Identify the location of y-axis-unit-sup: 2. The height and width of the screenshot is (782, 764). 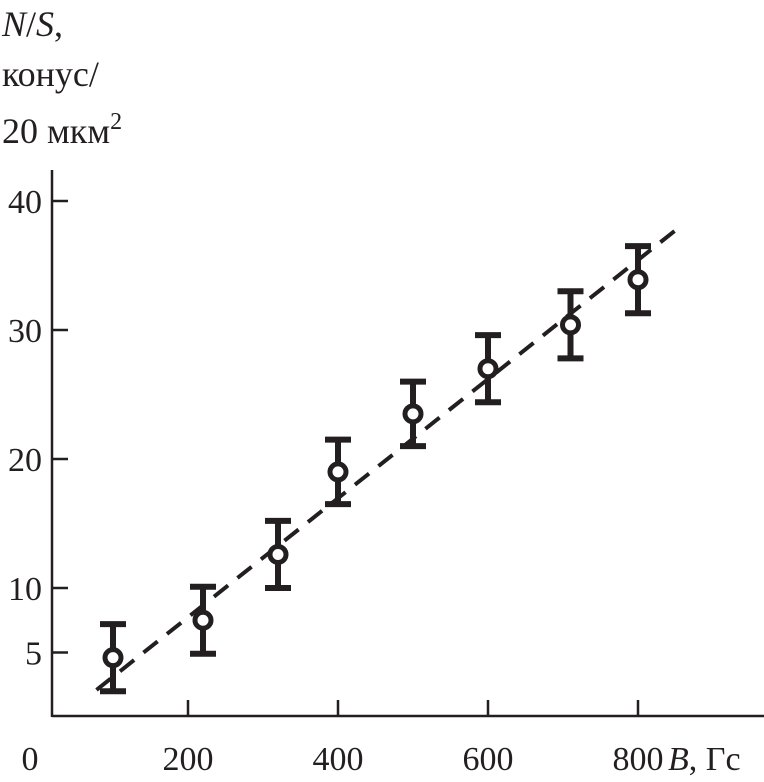
(116, 122).